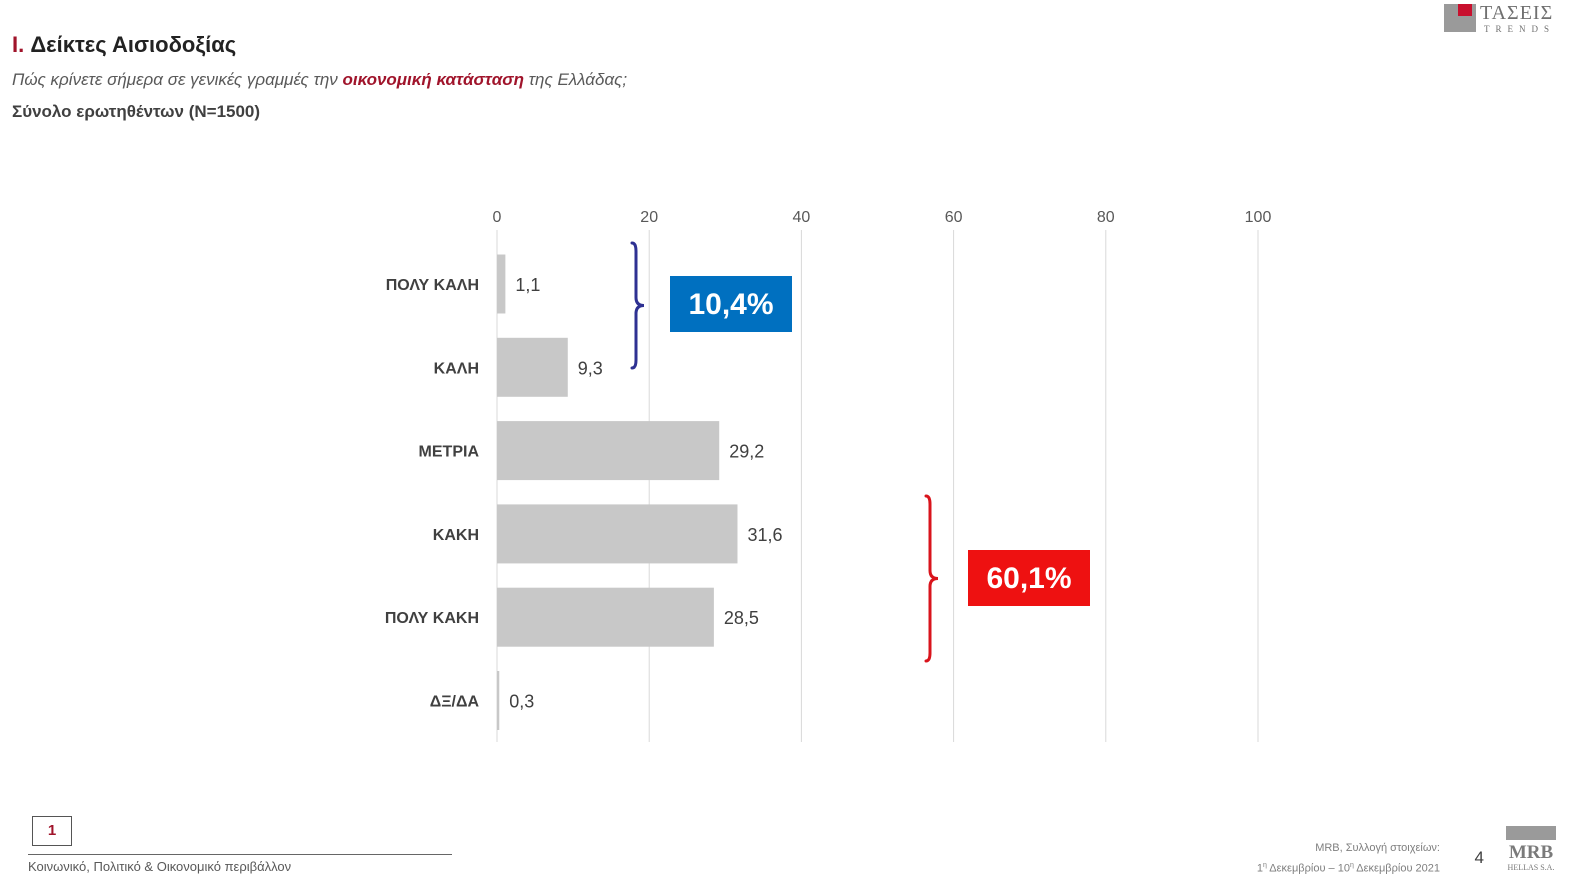 The width and height of the screenshot is (1586, 894). I want to click on category-label: ΜΕΤΡΙΑ, so click(449, 452).